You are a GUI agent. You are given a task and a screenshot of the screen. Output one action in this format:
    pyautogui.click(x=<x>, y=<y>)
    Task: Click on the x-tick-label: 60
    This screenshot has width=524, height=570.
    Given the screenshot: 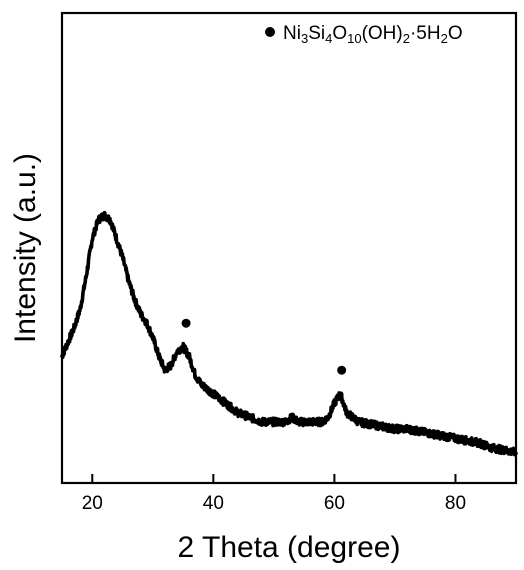 What is the action you would take?
    pyautogui.click(x=334, y=503)
    